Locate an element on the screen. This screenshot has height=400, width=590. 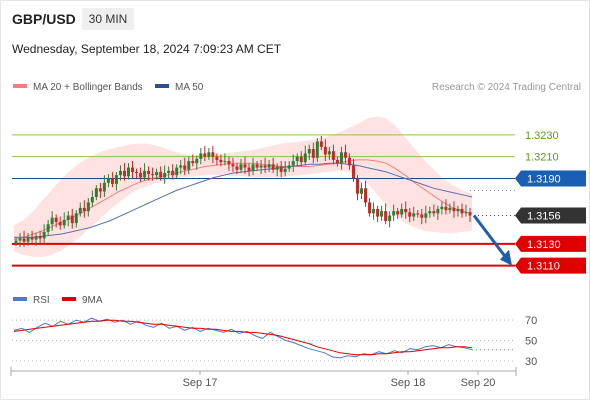
x-axis: Sep 17 Sep 18 Sep 20 is located at coordinates (263, 378).